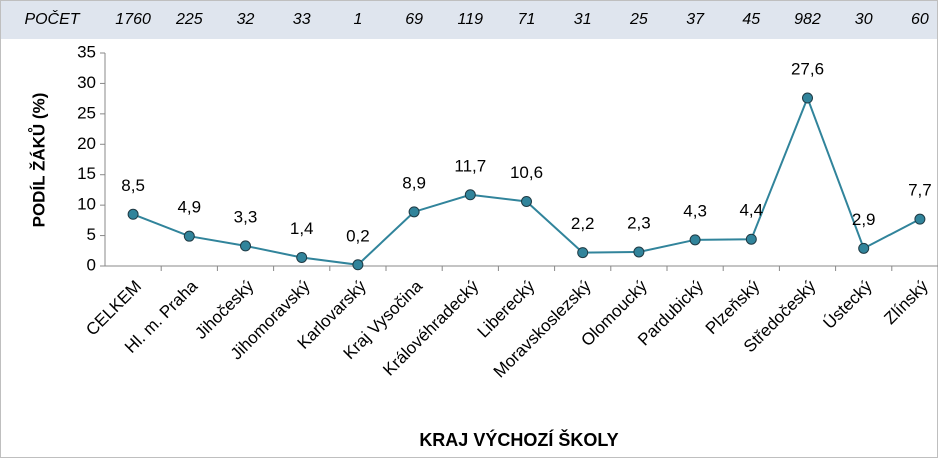 Image resolution: width=938 pixels, height=458 pixels. I want to click on header-count: 45, so click(751, 19).